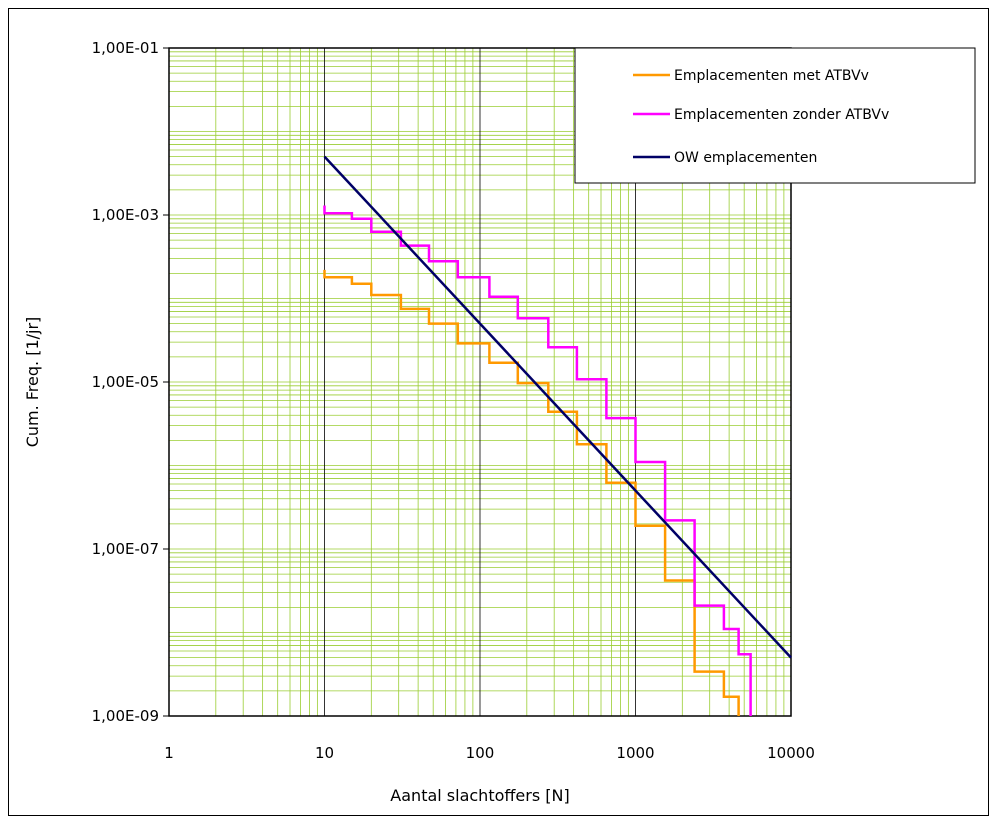 The width and height of the screenshot is (999, 824). I want to click on y-axis-ticks: 1,00E-09 1,00E-07 1,00E-05 1,00E-03 1,00E-01, so click(130, 382).